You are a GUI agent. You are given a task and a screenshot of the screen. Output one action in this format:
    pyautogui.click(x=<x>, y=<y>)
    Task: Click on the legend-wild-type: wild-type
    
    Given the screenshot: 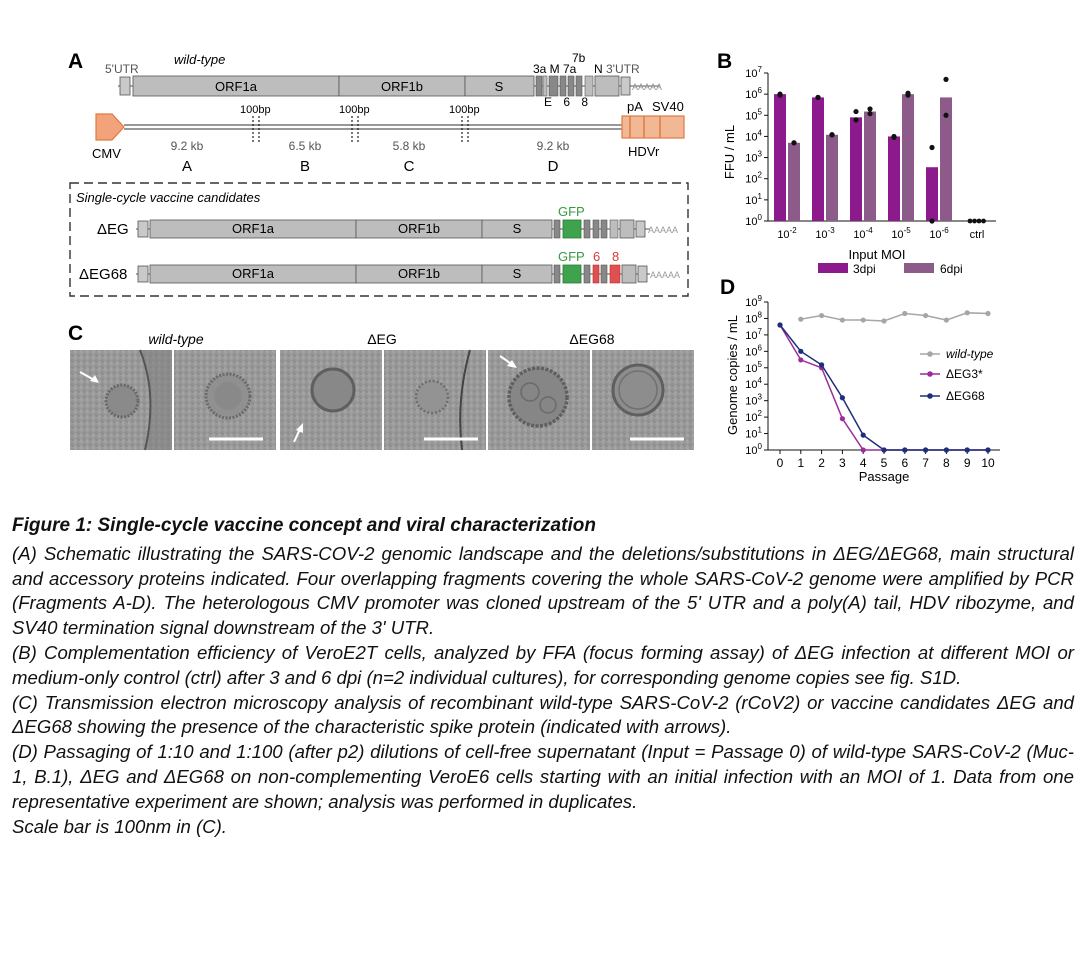 What is the action you would take?
    pyautogui.click(x=970, y=354)
    